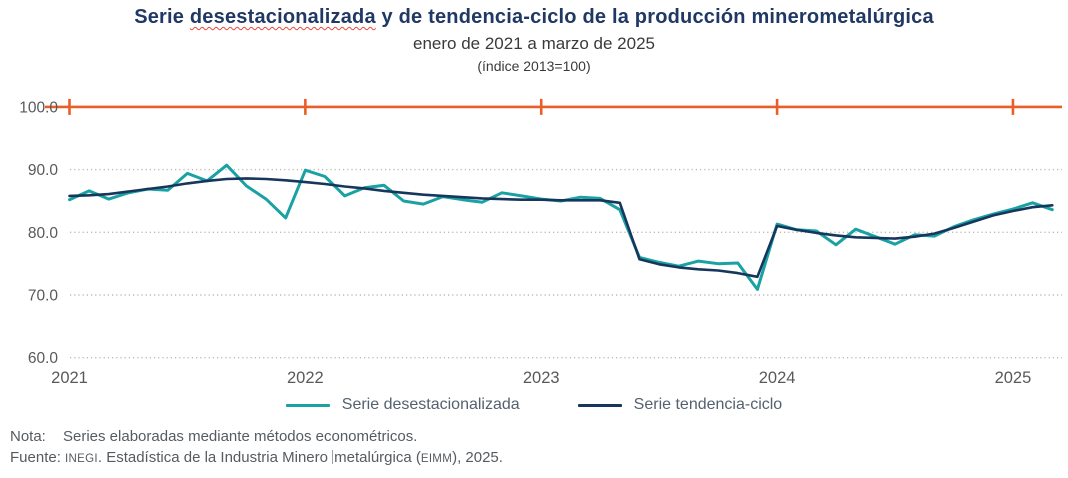 This screenshot has height=478, width=1068. I want to click on fuente-label: Fuente:, so click(35, 457).